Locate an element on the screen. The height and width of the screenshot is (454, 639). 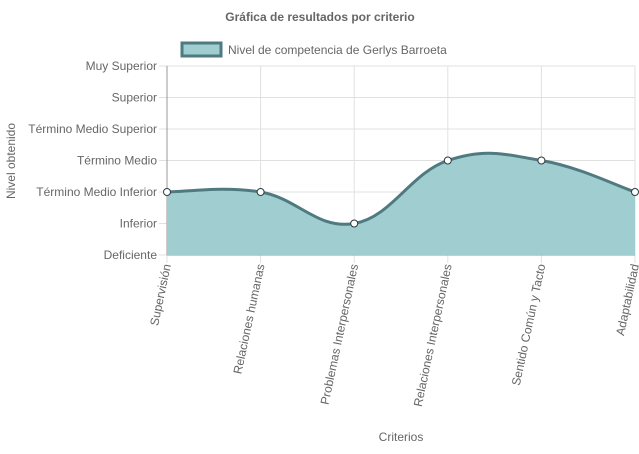
y-tick-label: Término Medio is located at coordinates (117, 161).